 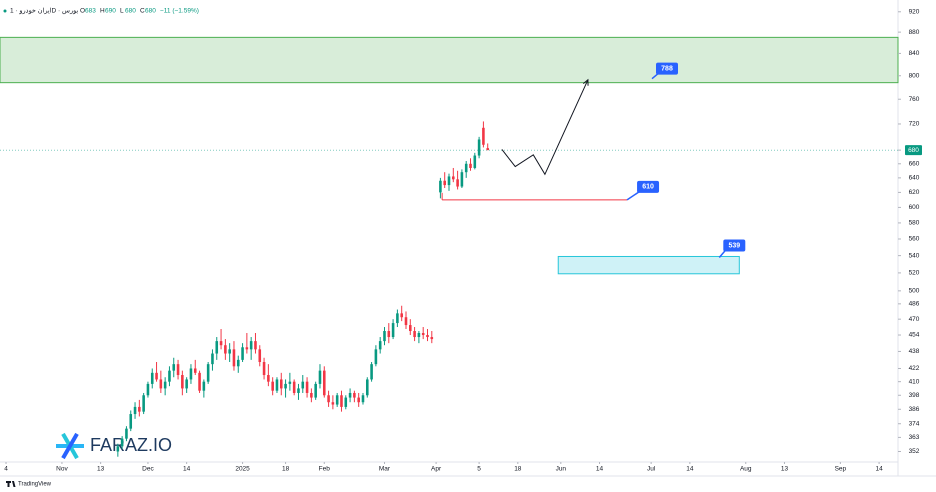 What do you see at coordinates (914, 99) in the screenshot?
I see `y-tick-label: 760` at bounding box center [914, 99].